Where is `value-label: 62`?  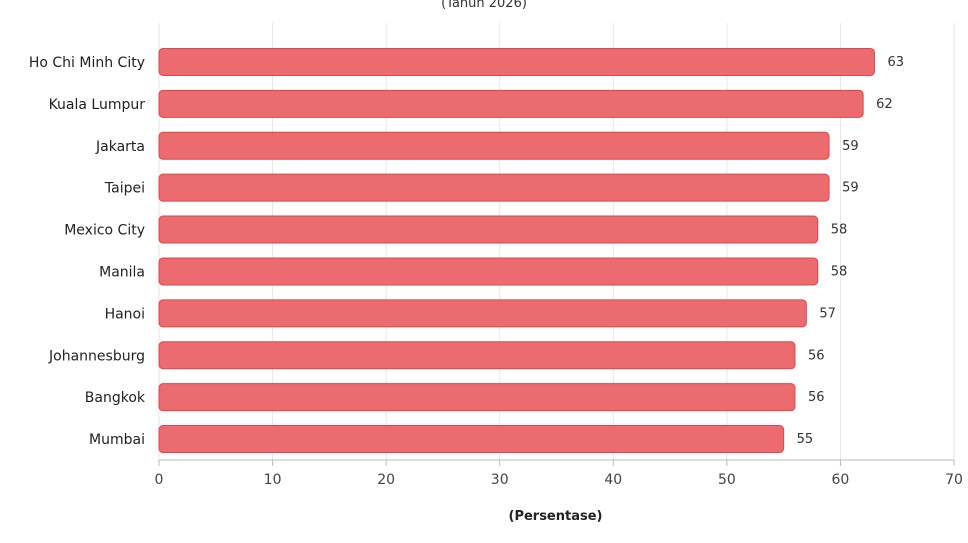 value-label: 62 is located at coordinates (884, 104).